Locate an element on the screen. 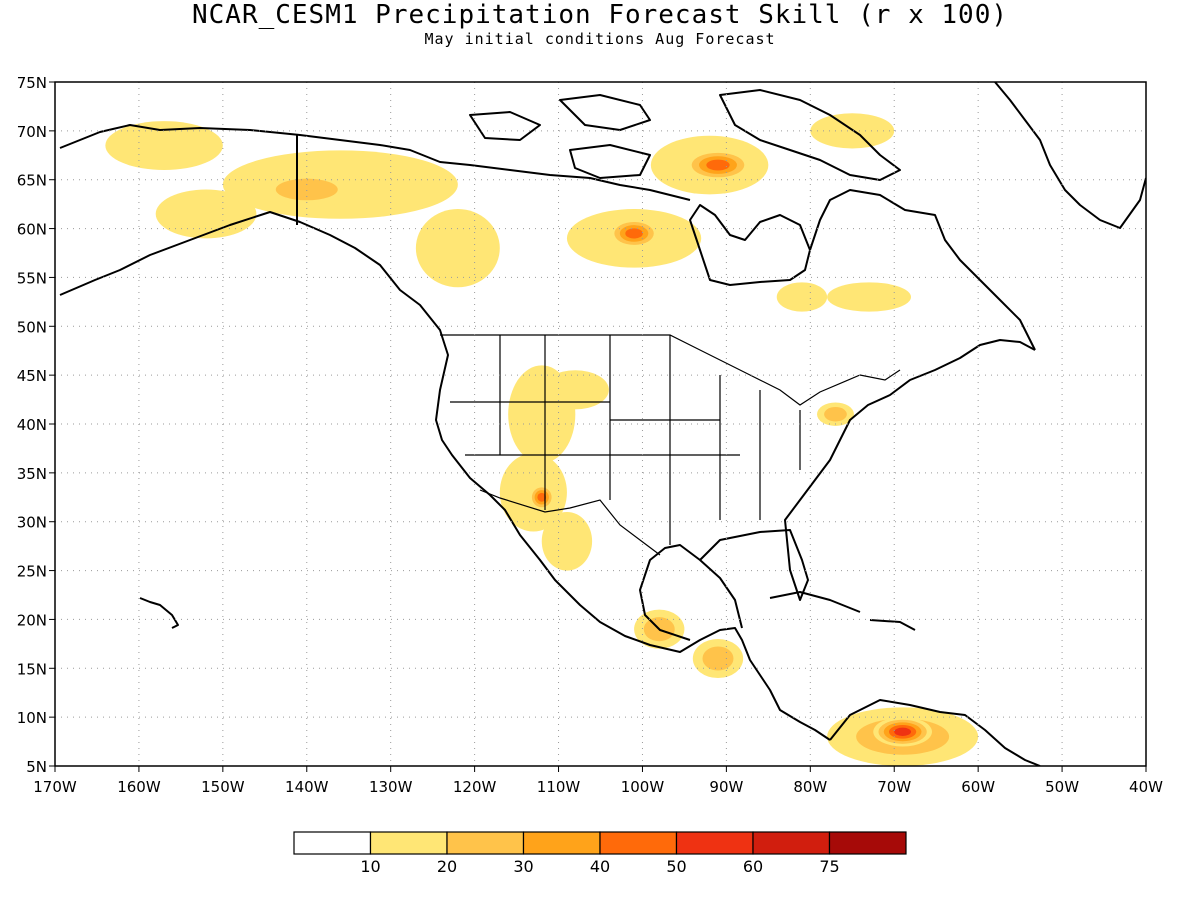 The image size is (1200, 900). hawaii is located at coordinates (159, 613).